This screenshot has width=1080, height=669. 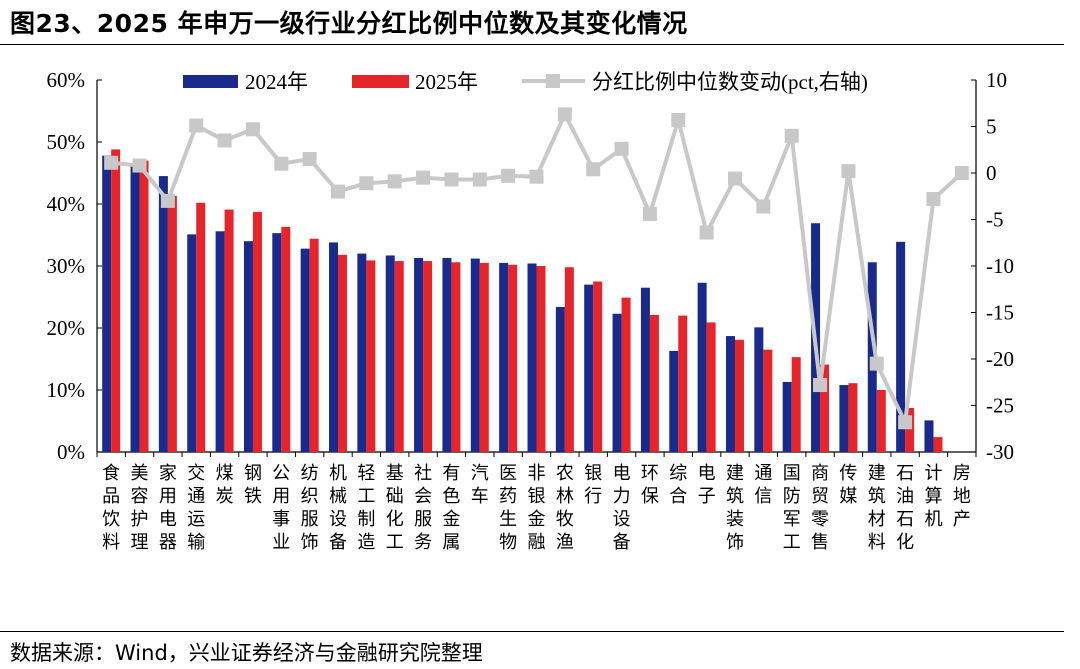 I want to click on left-tick-label: 10%, so click(x=66, y=390).